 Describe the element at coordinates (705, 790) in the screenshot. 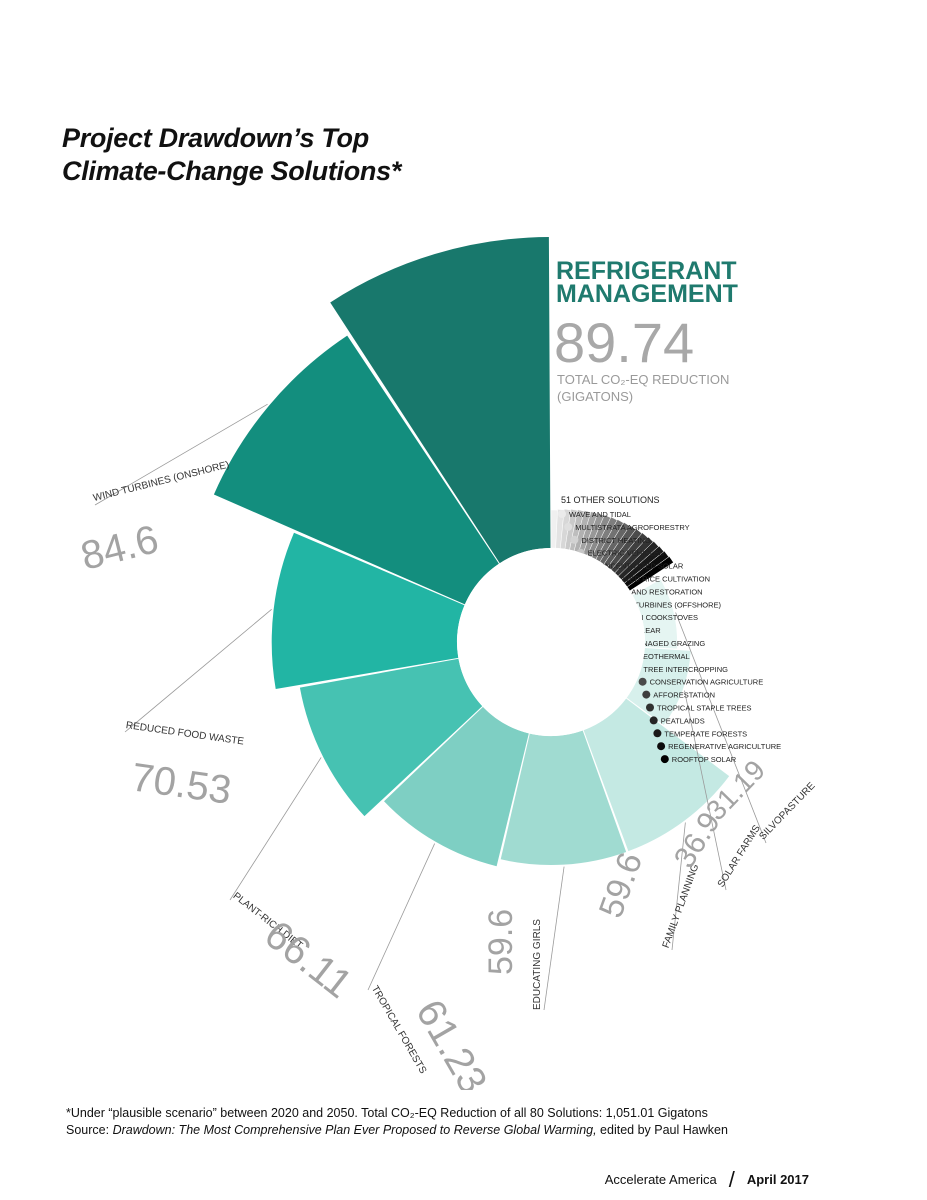

I see `leader-line-solar-farms` at that location.